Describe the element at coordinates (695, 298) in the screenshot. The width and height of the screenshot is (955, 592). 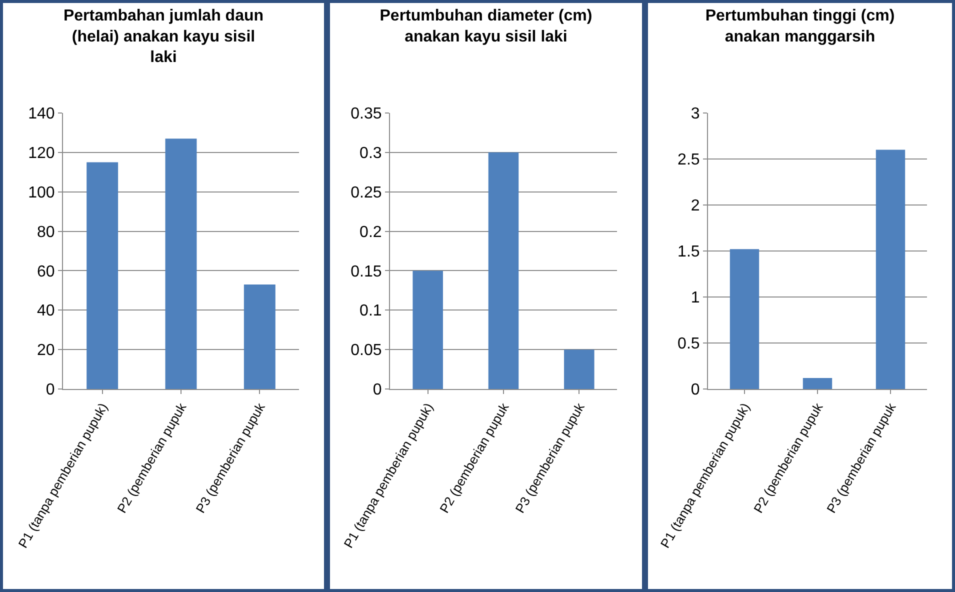
I see `y-tick-label: 1` at that location.